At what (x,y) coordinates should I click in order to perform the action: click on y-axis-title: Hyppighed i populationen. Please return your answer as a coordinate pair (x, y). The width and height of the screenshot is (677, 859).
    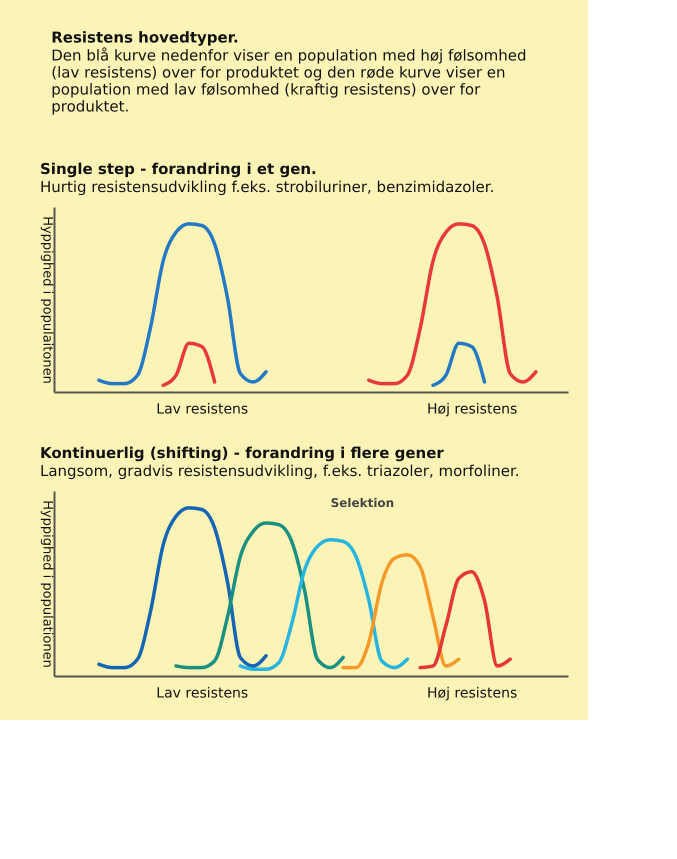
    Looking at the image, I should click on (47, 584).